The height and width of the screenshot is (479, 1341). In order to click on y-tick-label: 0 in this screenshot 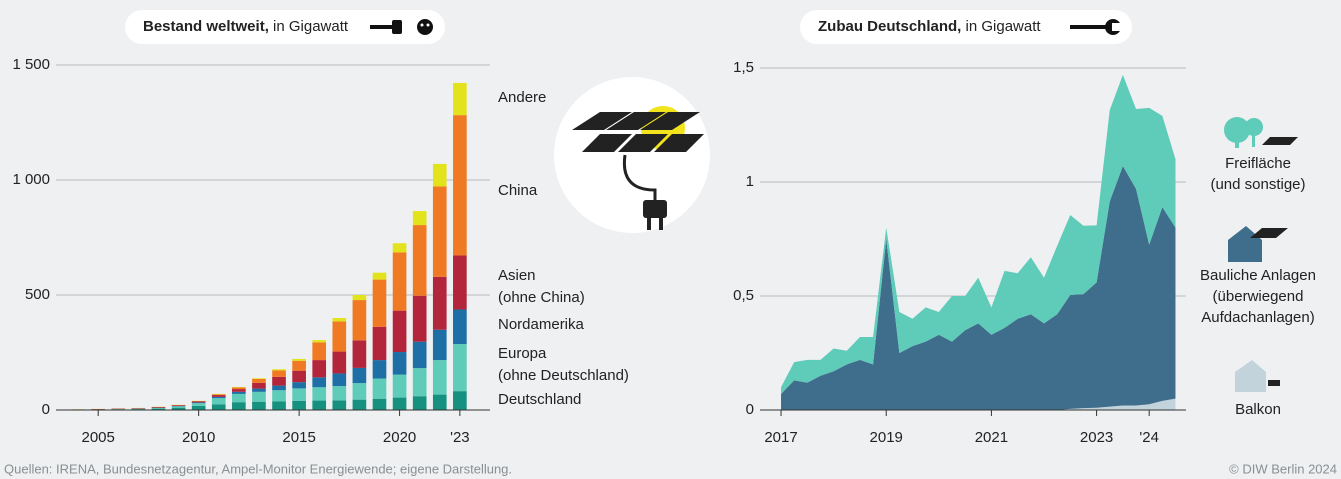, I will do `click(750, 409)`.